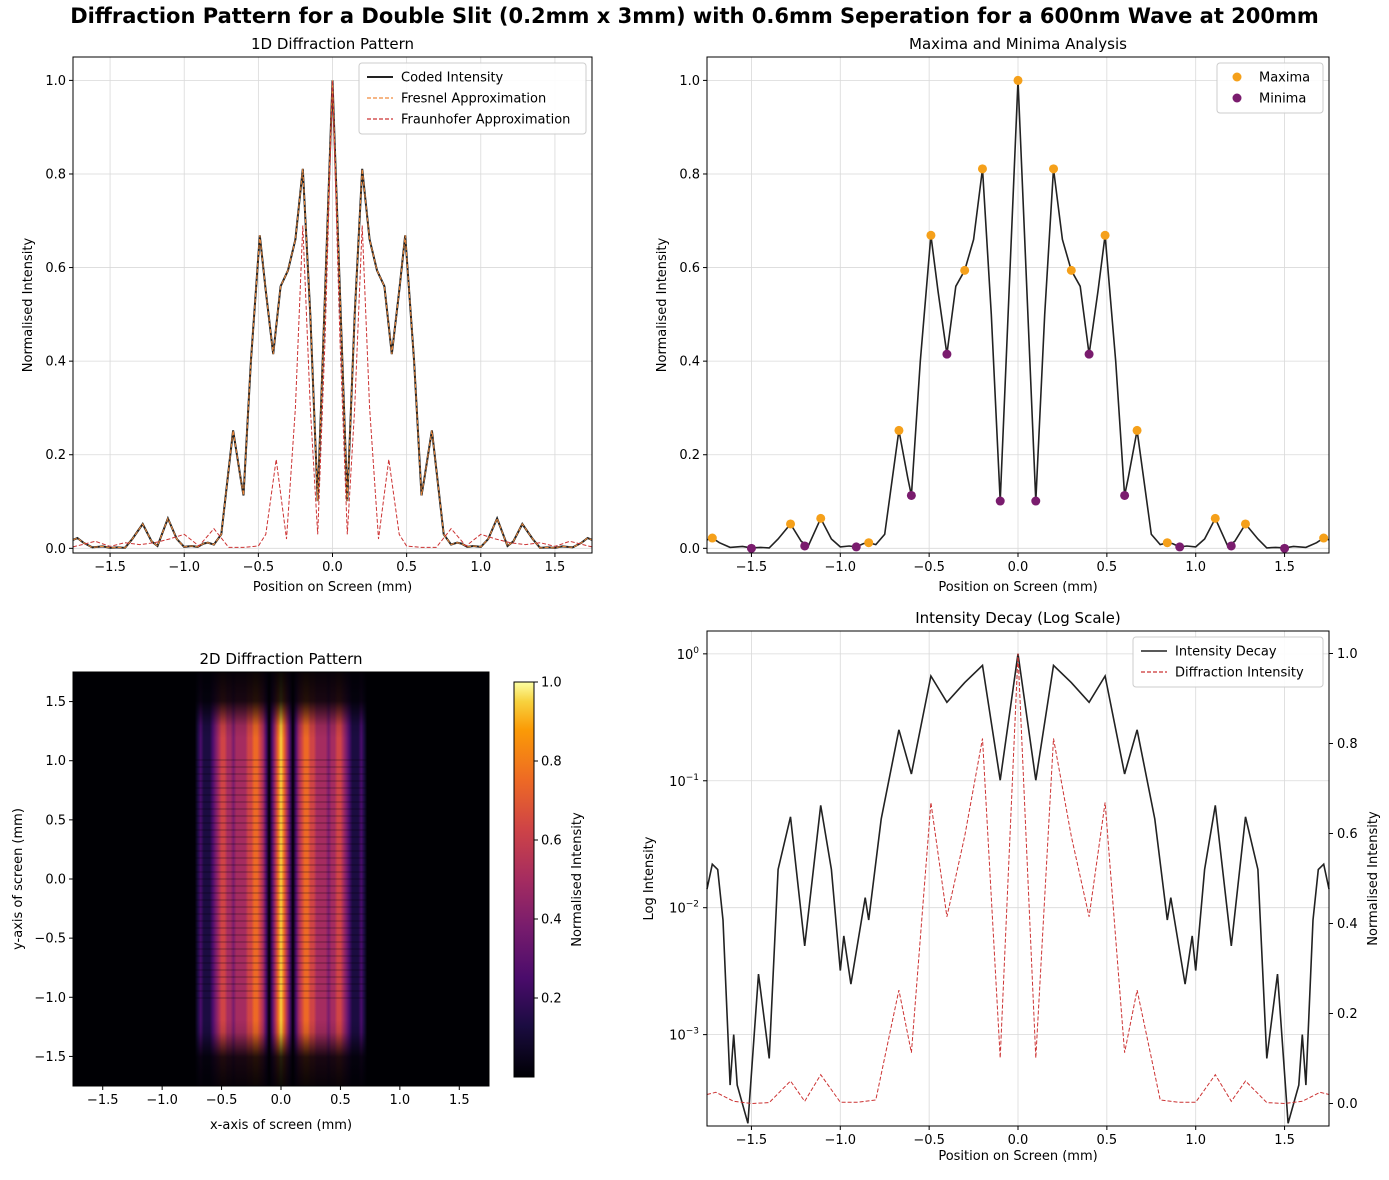 Image resolution: width=1389 pixels, height=1180 pixels. I want to click on p4-ylabel-right: Normalised Intensity, so click(1373, 878).